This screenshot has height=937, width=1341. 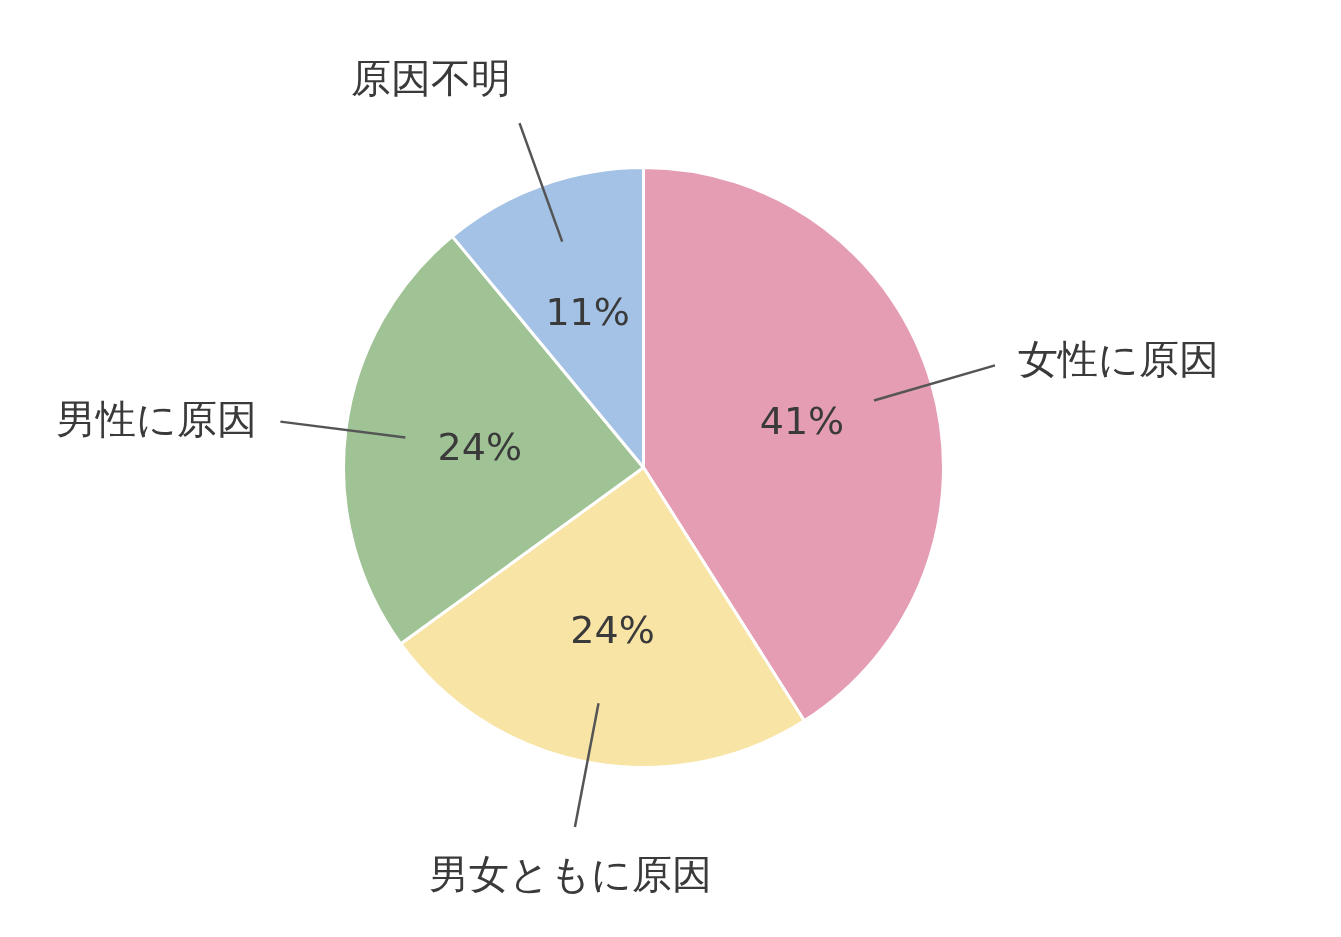 I want to click on slice-label: 原因不明, so click(x=431, y=77).